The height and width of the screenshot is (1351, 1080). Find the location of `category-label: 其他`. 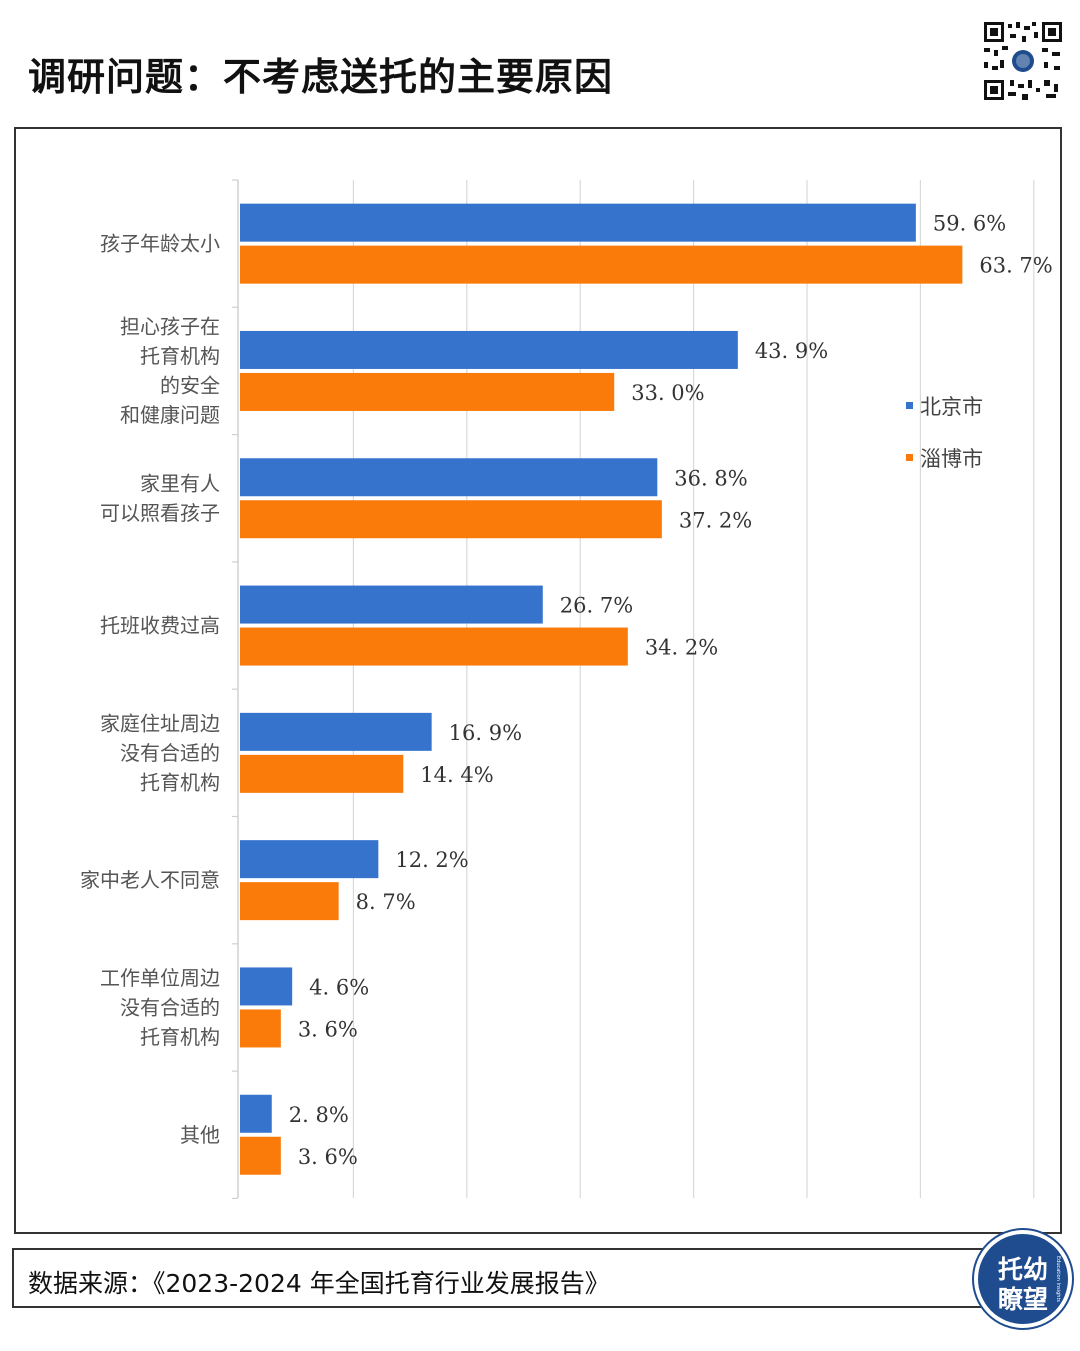

category-label: 其他 is located at coordinates (200, 1135).